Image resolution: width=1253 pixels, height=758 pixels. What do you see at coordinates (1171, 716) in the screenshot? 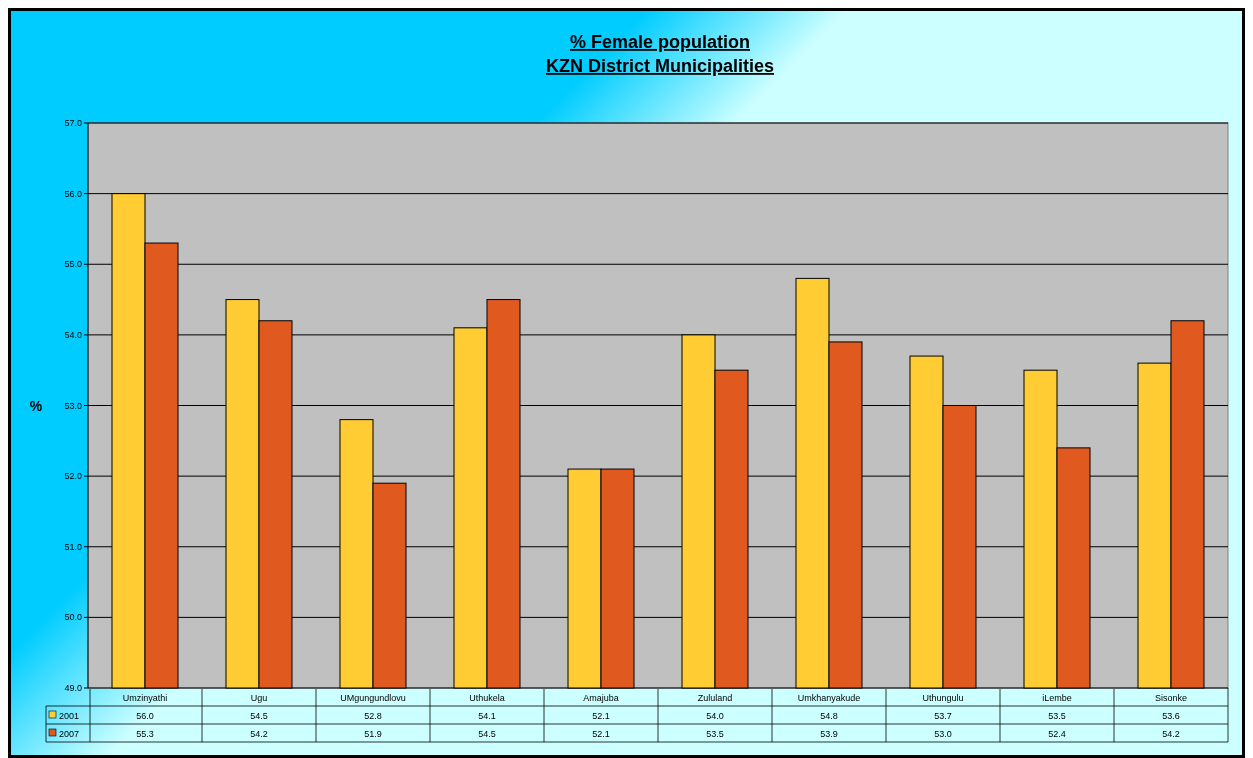
I see `data-label: 53.6` at bounding box center [1171, 716].